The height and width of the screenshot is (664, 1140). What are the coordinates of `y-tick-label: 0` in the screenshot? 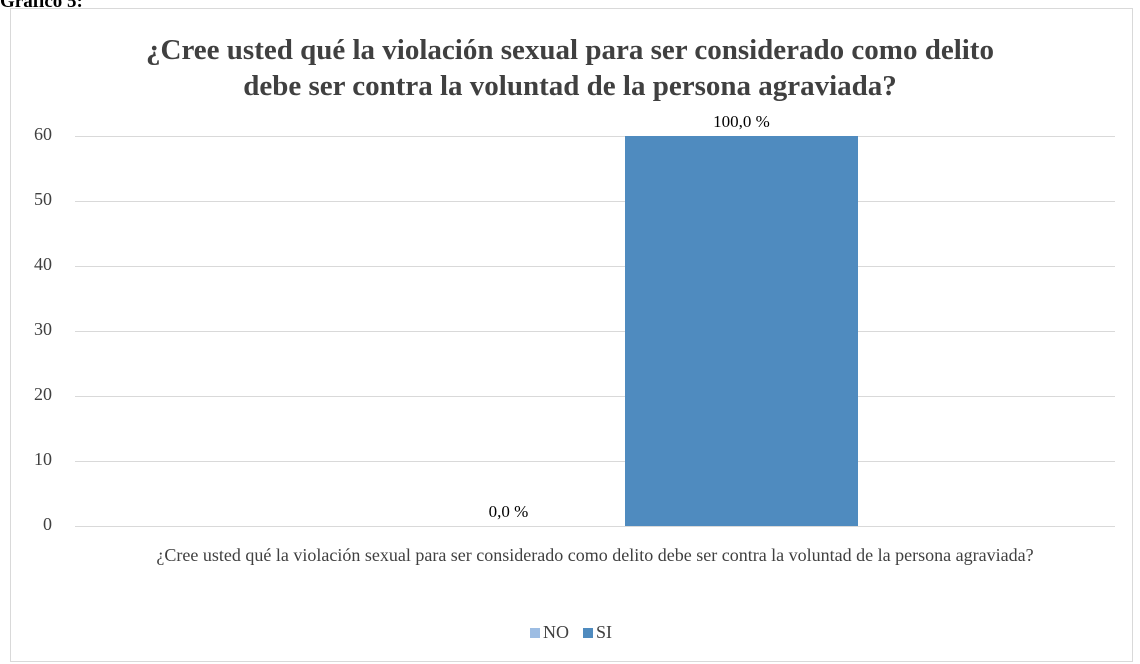 It's located at (47, 524).